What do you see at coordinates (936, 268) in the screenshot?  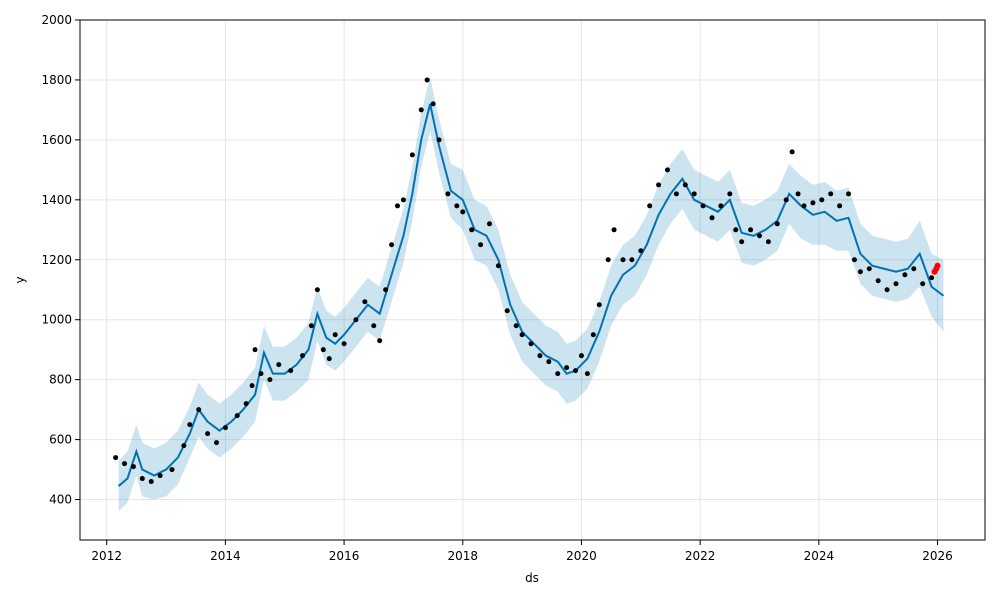 I see `recent-points-group` at bounding box center [936, 268].